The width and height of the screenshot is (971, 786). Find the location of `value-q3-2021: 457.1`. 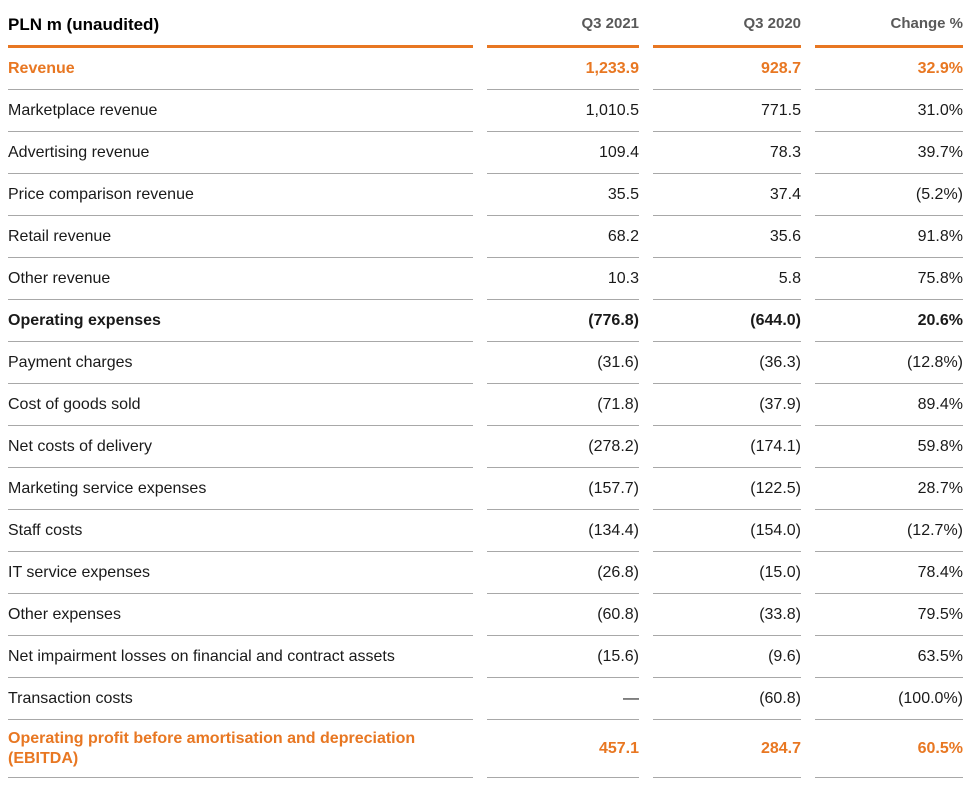

value-q3-2021: 457.1 is located at coordinates (563, 749).